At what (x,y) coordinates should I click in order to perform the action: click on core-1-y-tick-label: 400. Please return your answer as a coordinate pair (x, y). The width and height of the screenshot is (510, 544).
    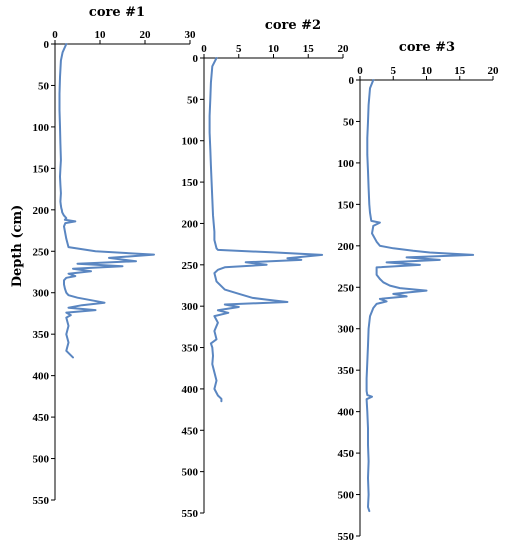
    Looking at the image, I should click on (41, 377).